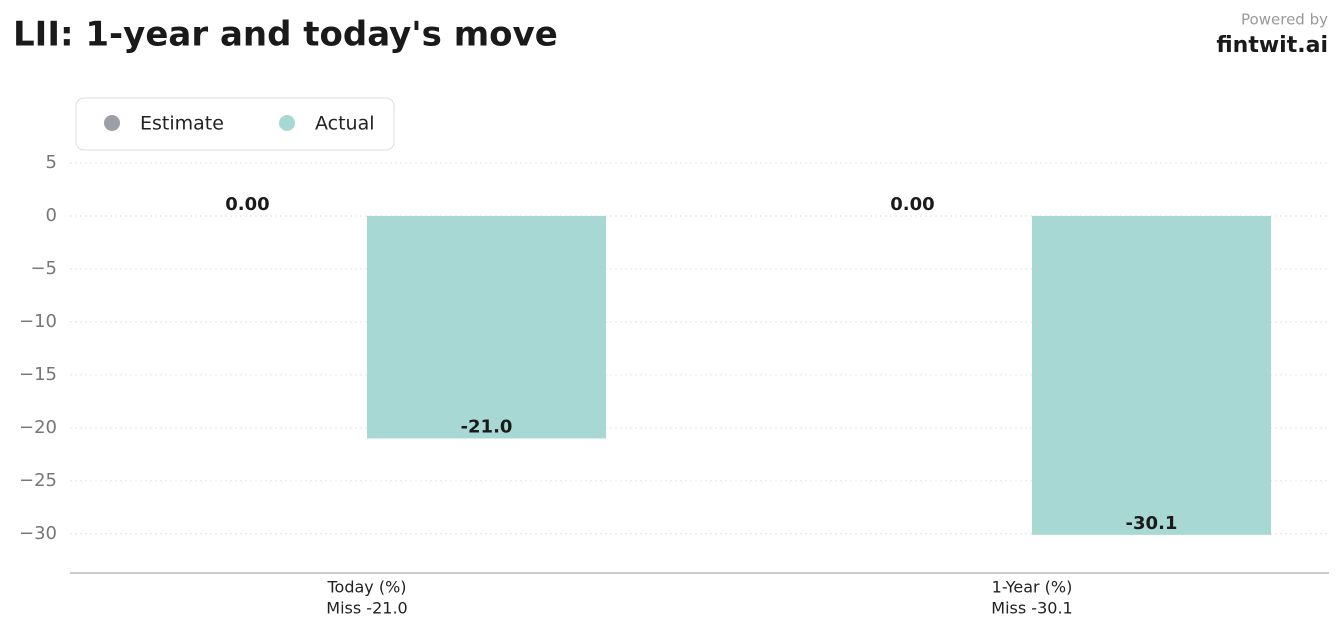 The image size is (1341, 635). I want to click on x-tick-label: Miss -30.1, so click(1031, 608).